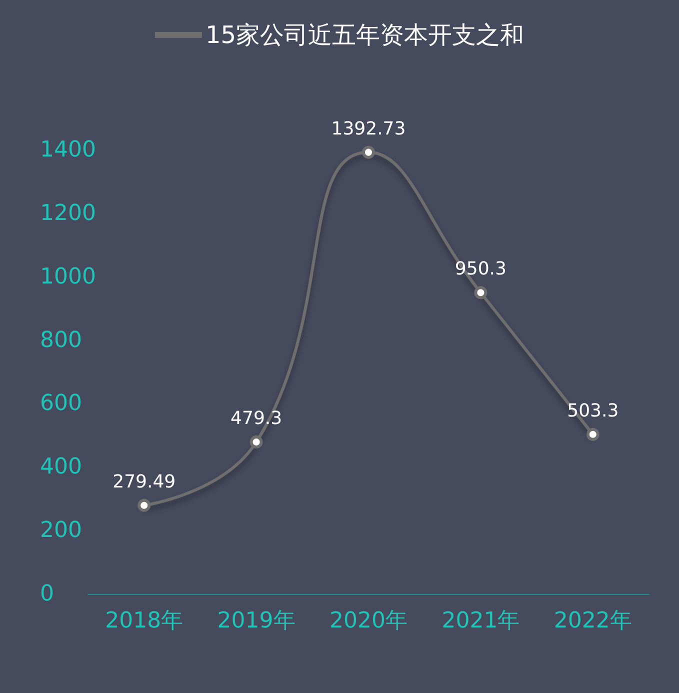 The width and height of the screenshot is (679, 693). I want to click on x-tick-label: 2020年, so click(369, 621).